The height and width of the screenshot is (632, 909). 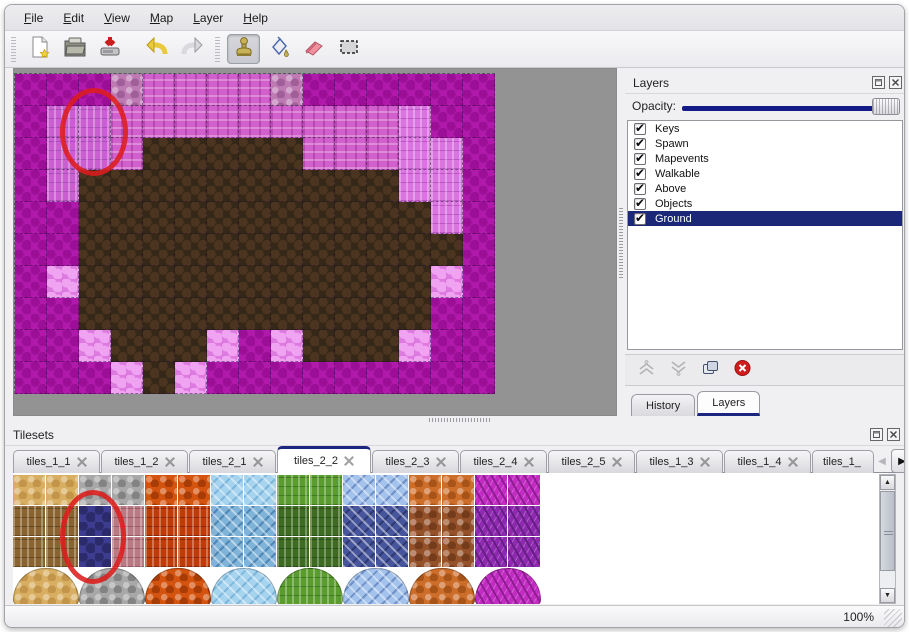 What do you see at coordinates (293, 552) in the screenshot?
I see `tileset-tile-darkvine` at bounding box center [293, 552].